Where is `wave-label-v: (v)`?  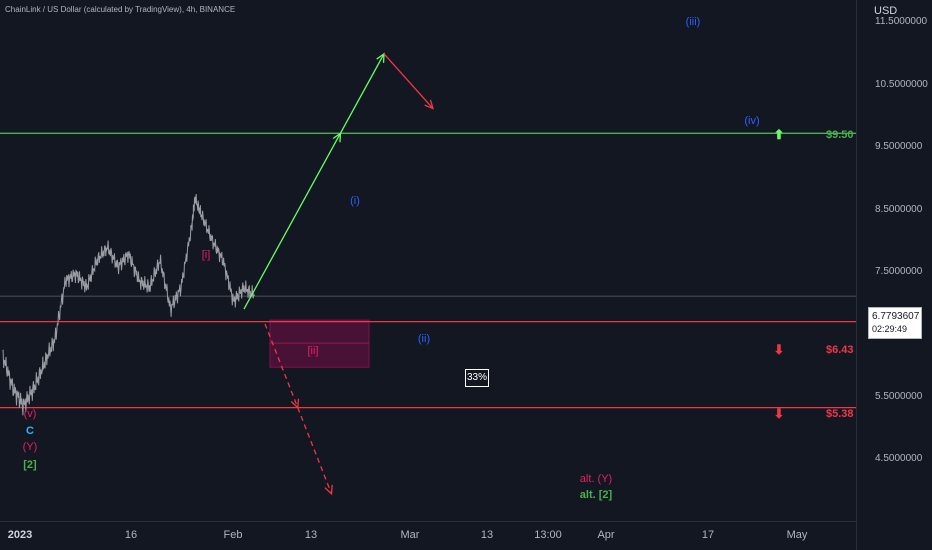 wave-label-v: (v) is located at coordinates (30, 414).